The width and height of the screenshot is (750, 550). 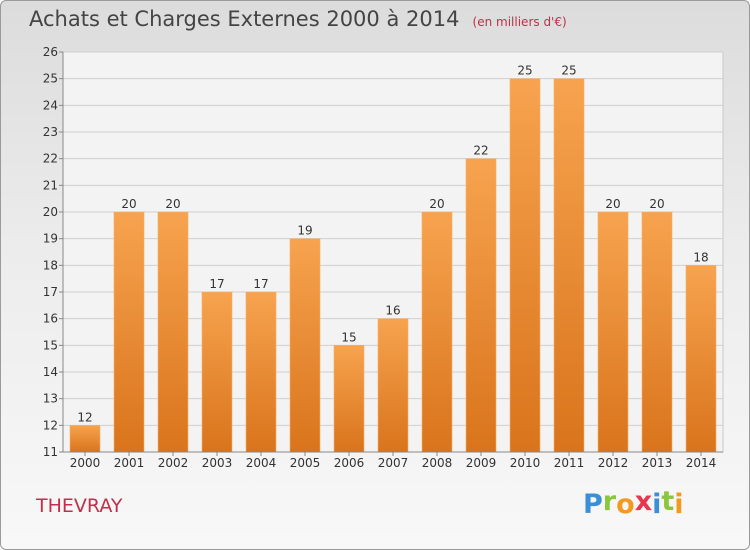 I want to click on y-tick-label: 11, so click(x=50, y=452).